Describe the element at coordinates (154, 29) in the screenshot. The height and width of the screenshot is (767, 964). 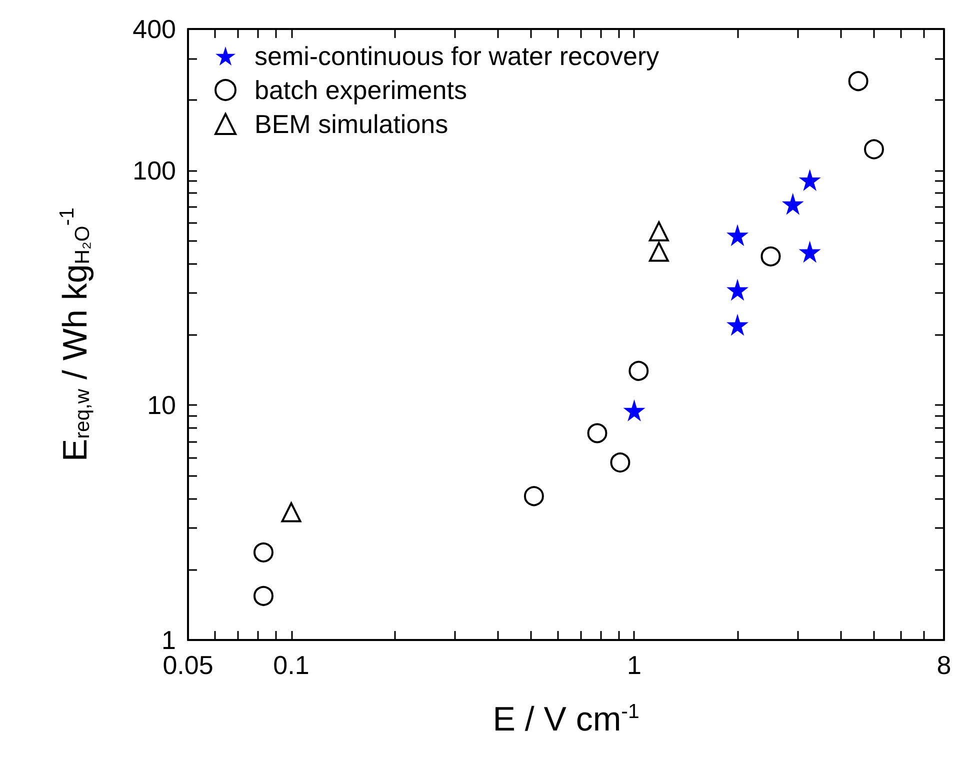
I see `y-tick-label: 400` at that location.